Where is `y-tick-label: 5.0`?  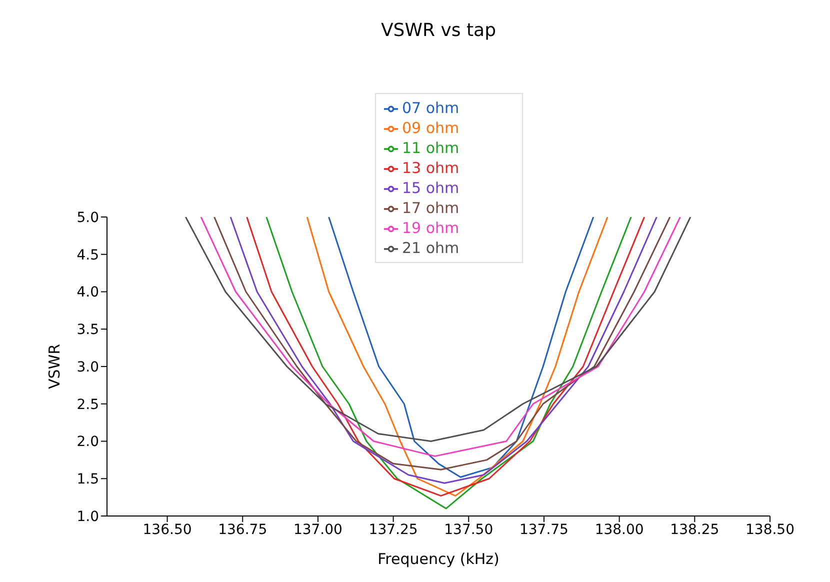
y-tick-label: 5.0 is located at coordinates (87, 218).